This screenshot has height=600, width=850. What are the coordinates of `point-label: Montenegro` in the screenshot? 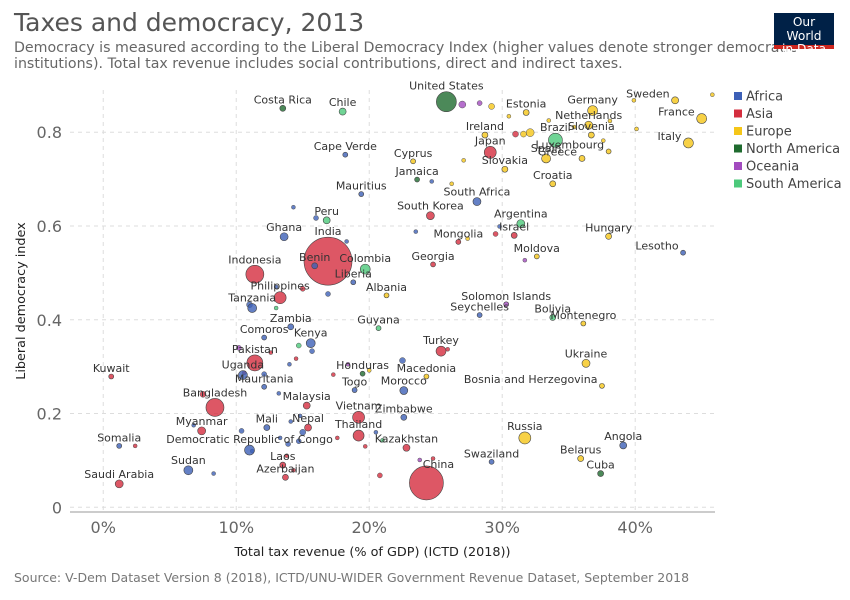 It's located at (583, 315).